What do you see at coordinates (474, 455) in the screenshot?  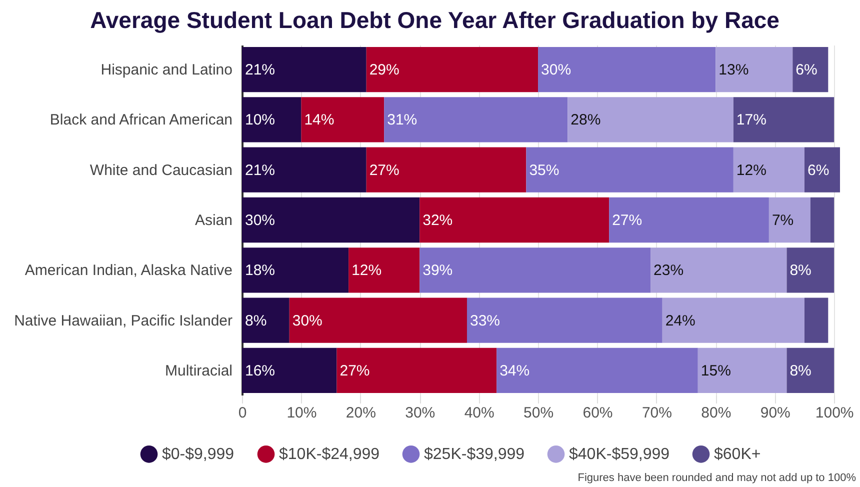 I see `legend-label: $25K-$39,999` at bounding box center [474, 455].